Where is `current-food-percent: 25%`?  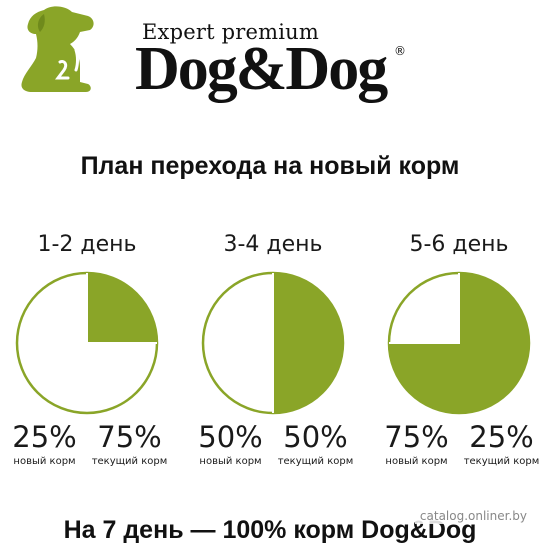
current-food-percent: 25% is located at coordinates (501, 437).